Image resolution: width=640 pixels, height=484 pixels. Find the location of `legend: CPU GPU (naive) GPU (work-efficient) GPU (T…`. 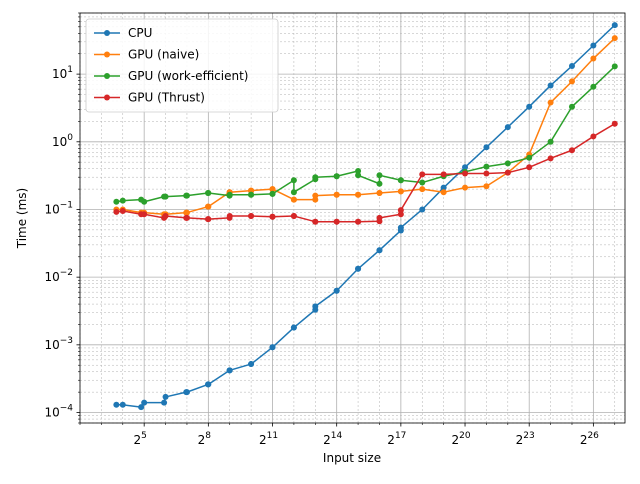

legend: CPU GPU (naive) GPU (work-efficient) GPU (T… is located at coordinates (182, 65).